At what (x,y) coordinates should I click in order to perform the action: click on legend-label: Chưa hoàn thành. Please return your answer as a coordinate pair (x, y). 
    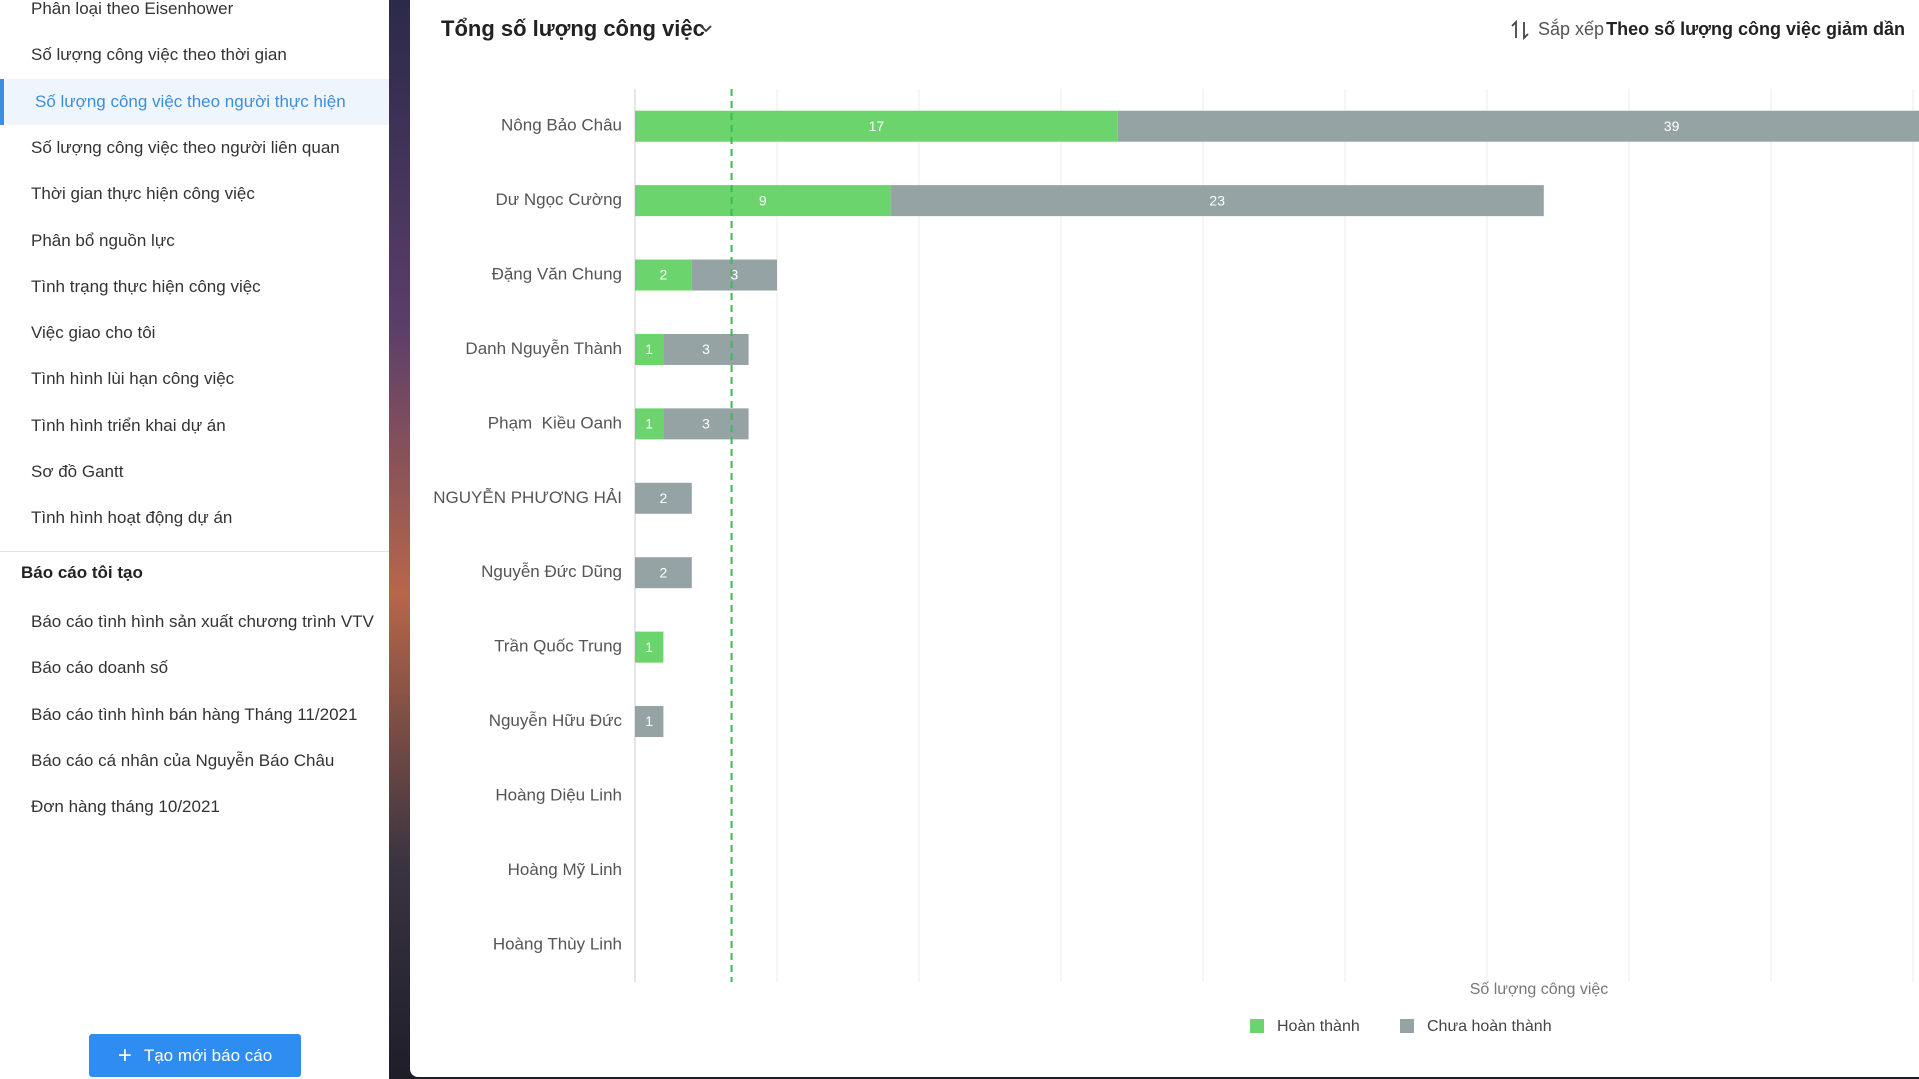
    Looking at the image, I should click on (1489, 1026).